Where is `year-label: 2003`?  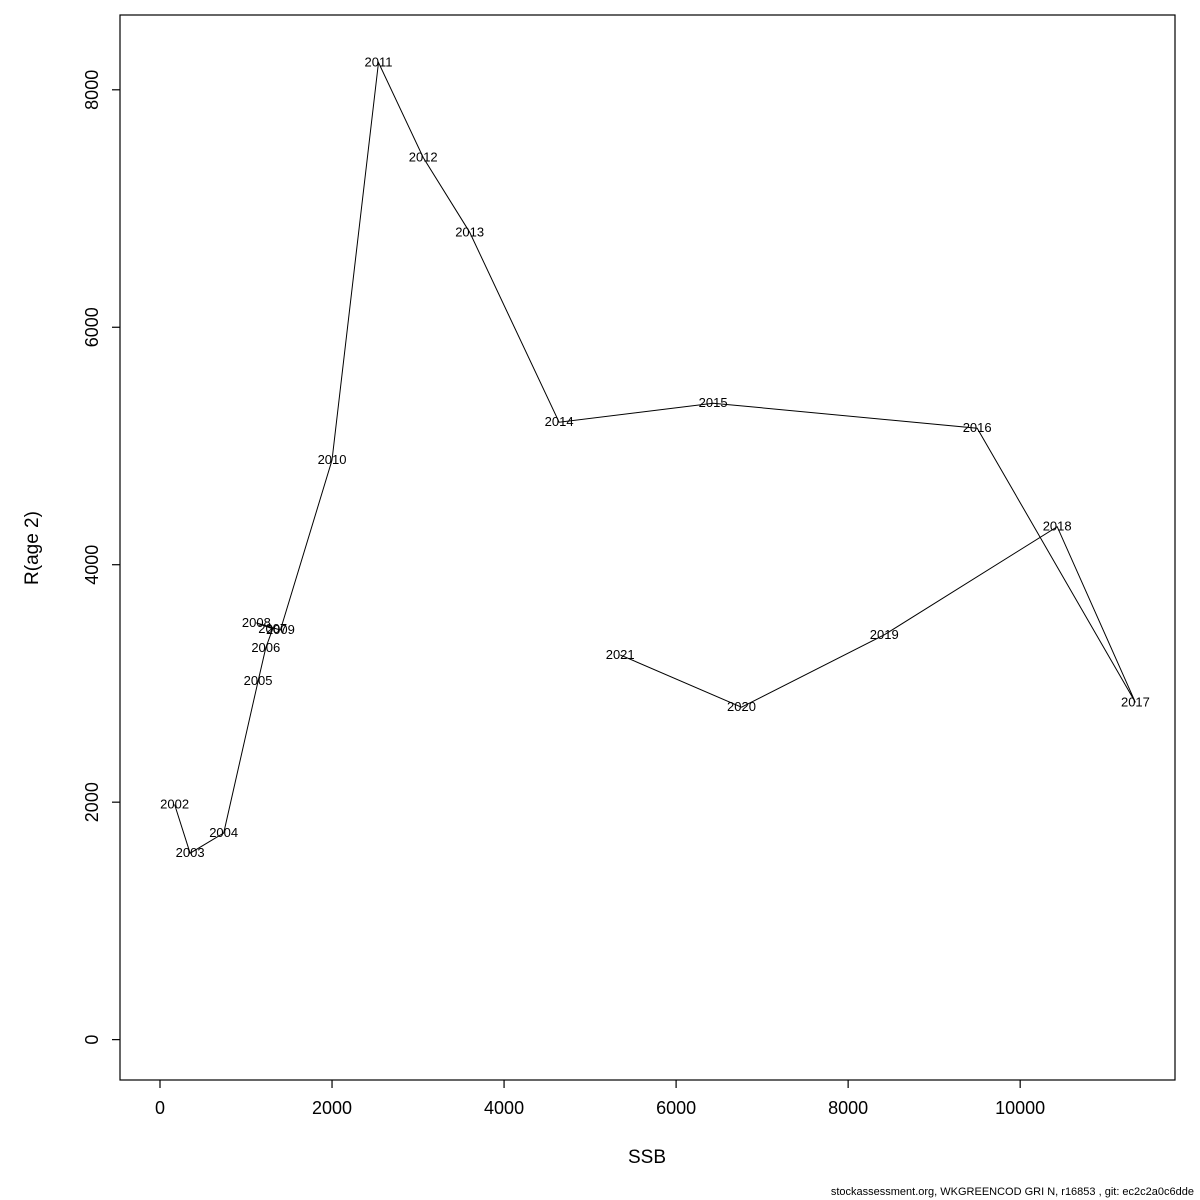
year-label: 2003 is located at coordinates (190, 852).